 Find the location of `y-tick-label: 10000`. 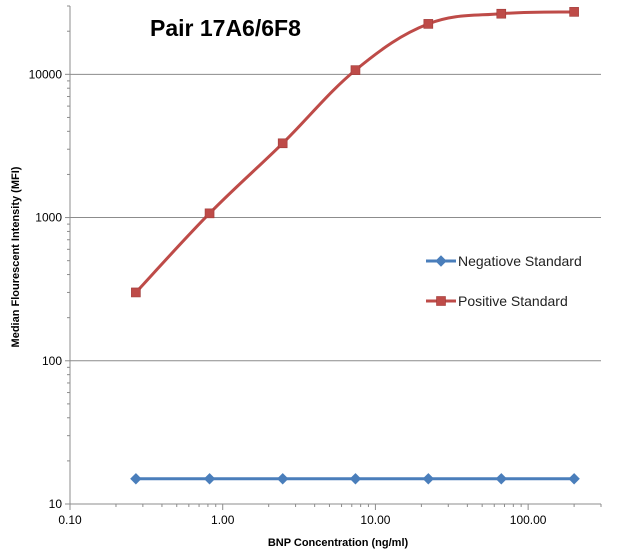

y-tick-label: 10000 is located at coordinates (46, 74).